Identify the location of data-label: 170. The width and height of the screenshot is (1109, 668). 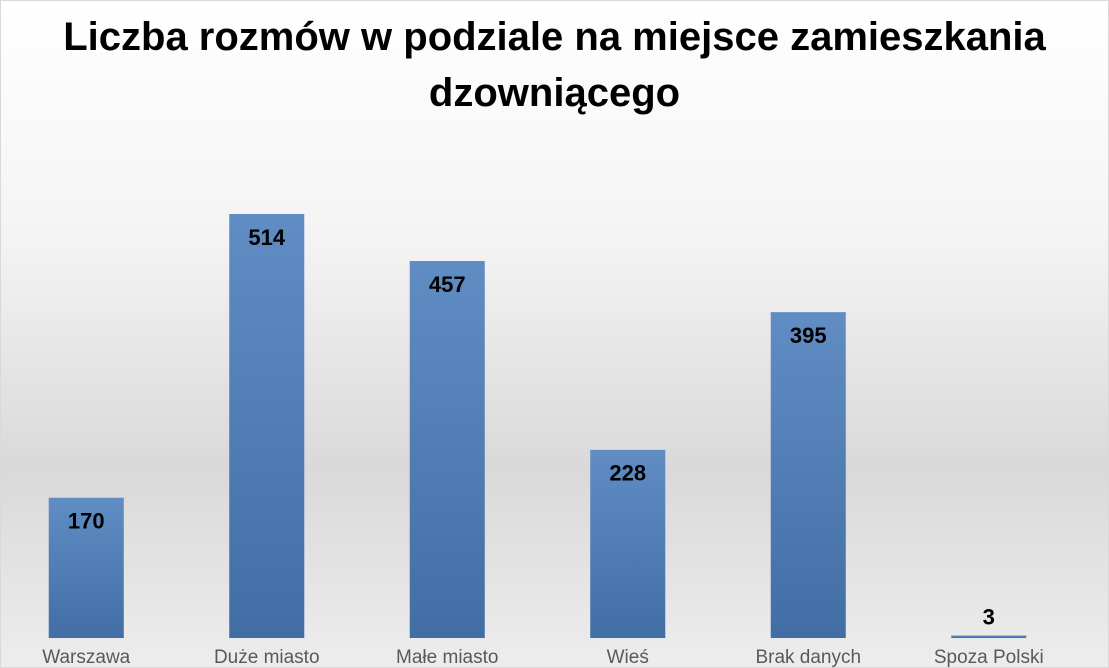
(86, 521).